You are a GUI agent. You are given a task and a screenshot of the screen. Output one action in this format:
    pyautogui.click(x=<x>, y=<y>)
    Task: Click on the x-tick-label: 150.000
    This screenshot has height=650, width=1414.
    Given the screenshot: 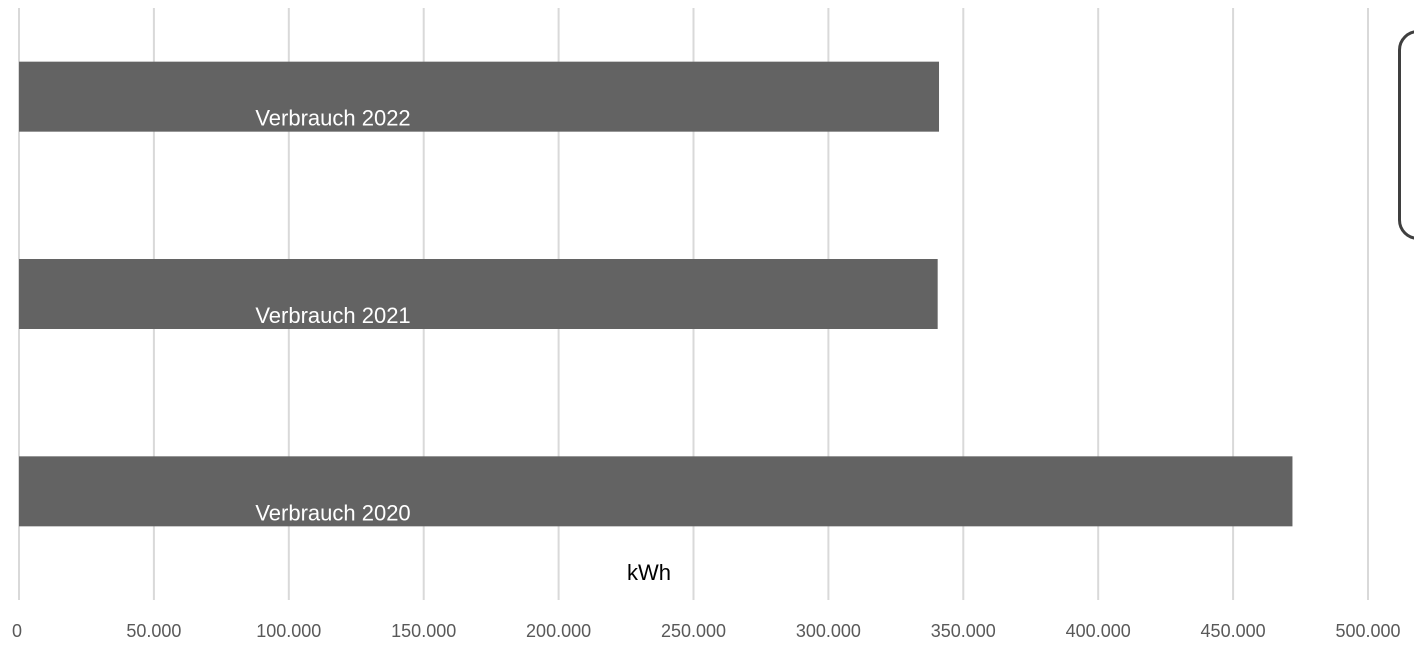 What is the action you would take?
    pyautogui.click(x=423, y=631)
    